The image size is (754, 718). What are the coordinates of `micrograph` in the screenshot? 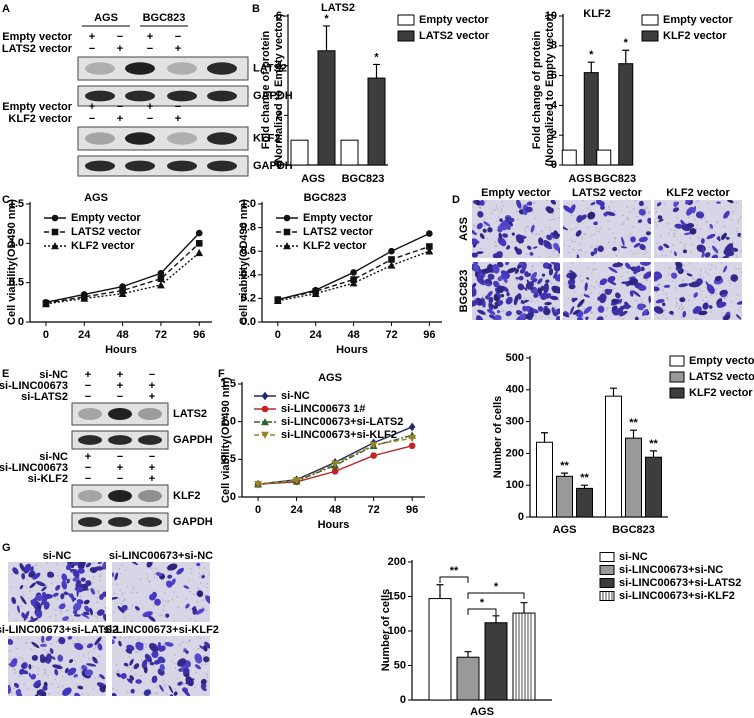 It's located at (698, 291).